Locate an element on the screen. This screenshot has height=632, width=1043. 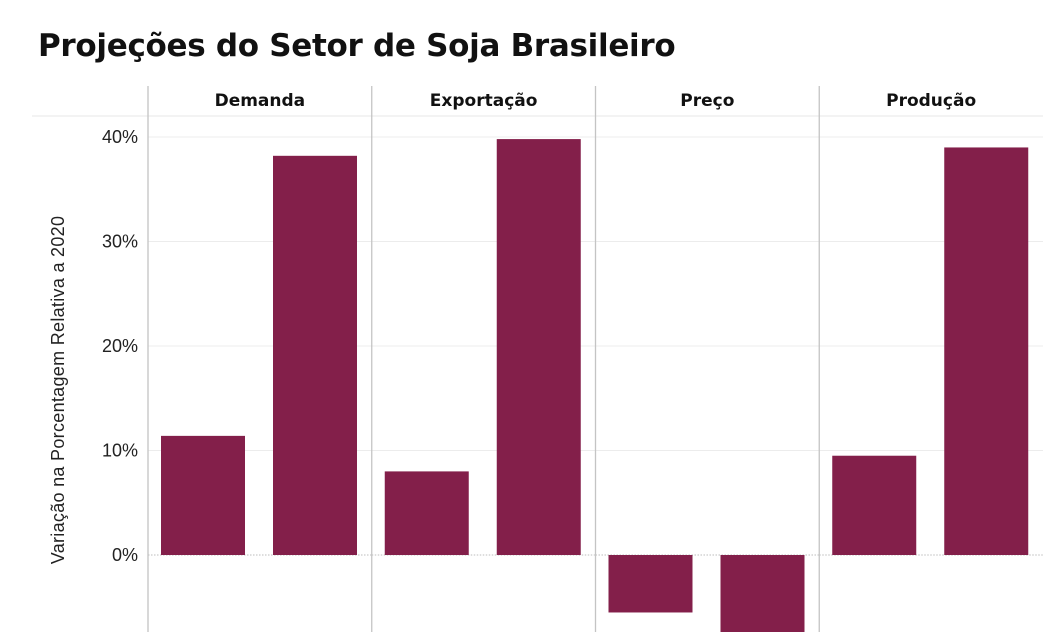
y-axis-label: Variação na Porcentagem Relativa a 2020 is located at coordinates (58, 390).